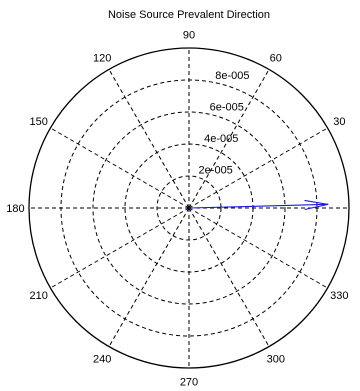  I want to click on angle-tick-label: 300, so click(276, 359).